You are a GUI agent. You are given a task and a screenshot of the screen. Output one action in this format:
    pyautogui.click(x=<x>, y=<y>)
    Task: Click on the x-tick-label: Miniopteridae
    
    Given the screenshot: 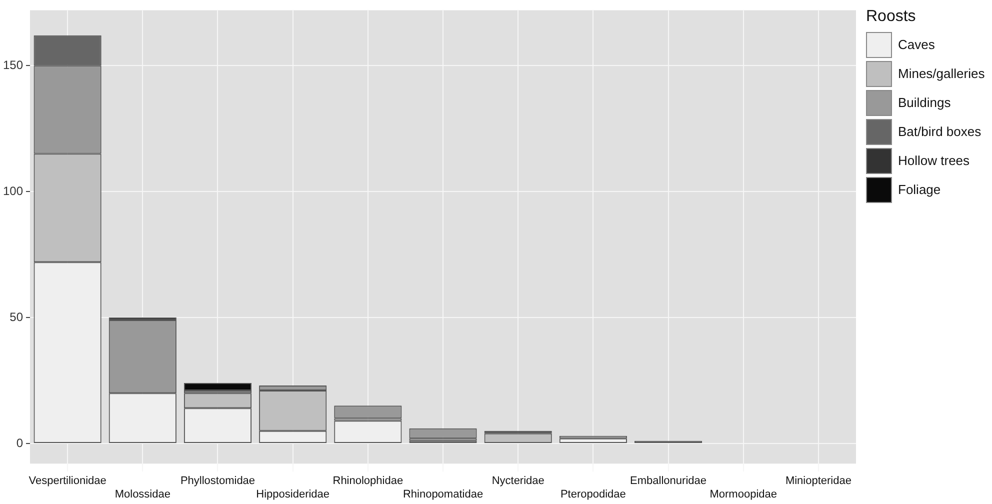 What is the action you would take?
    pyautogui.click(x=818, y=481)
    